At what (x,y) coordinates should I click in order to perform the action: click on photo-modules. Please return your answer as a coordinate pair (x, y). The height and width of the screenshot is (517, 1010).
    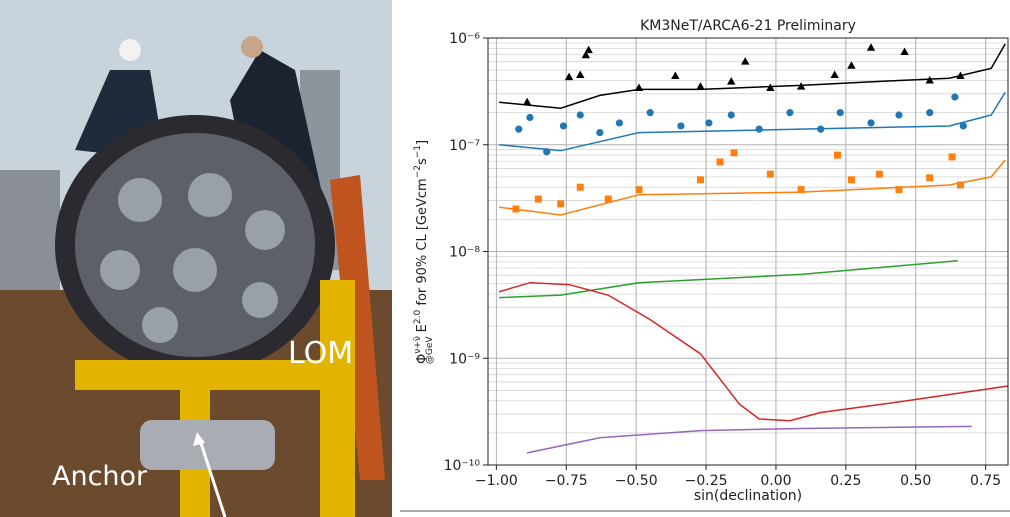
    Looking at the image, I should click on (192, 258).